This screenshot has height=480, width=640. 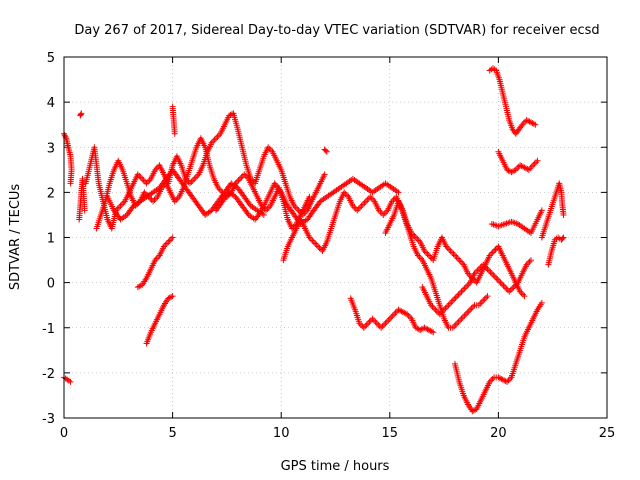 I want to click on x-tick-label: 15, so click(x=390, y=433).